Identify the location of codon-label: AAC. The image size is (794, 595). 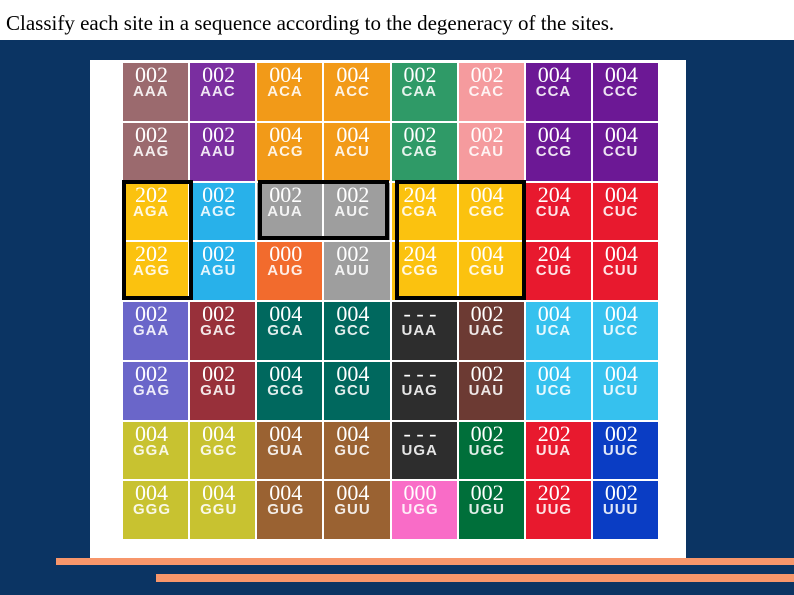
(218, 92).